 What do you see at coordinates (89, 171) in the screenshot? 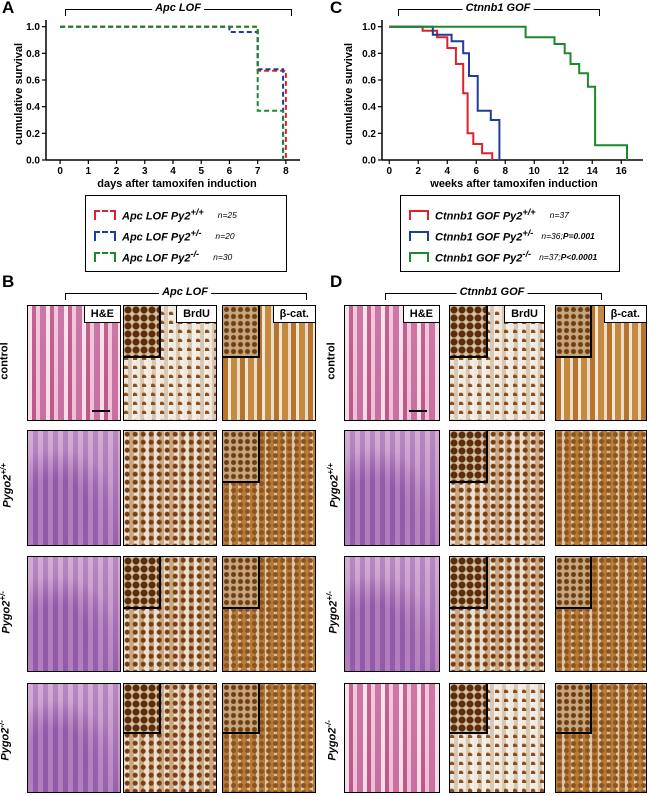
I see `x-tick-label: 1` at bounding box center [89, 171].